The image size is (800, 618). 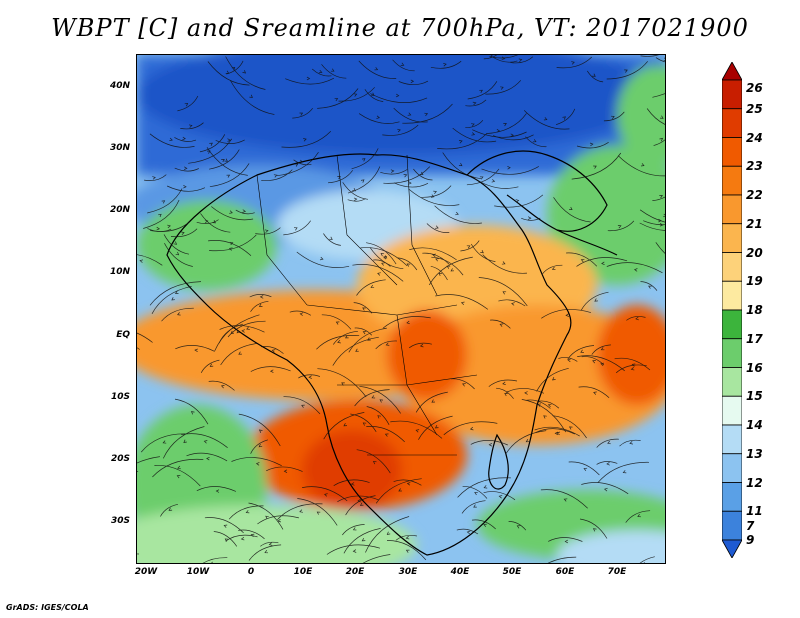 What do you see at coordinates (617, 572) in the screenshot?
I see `lon-label-70e: 70E` at bounding box center [617, 572].